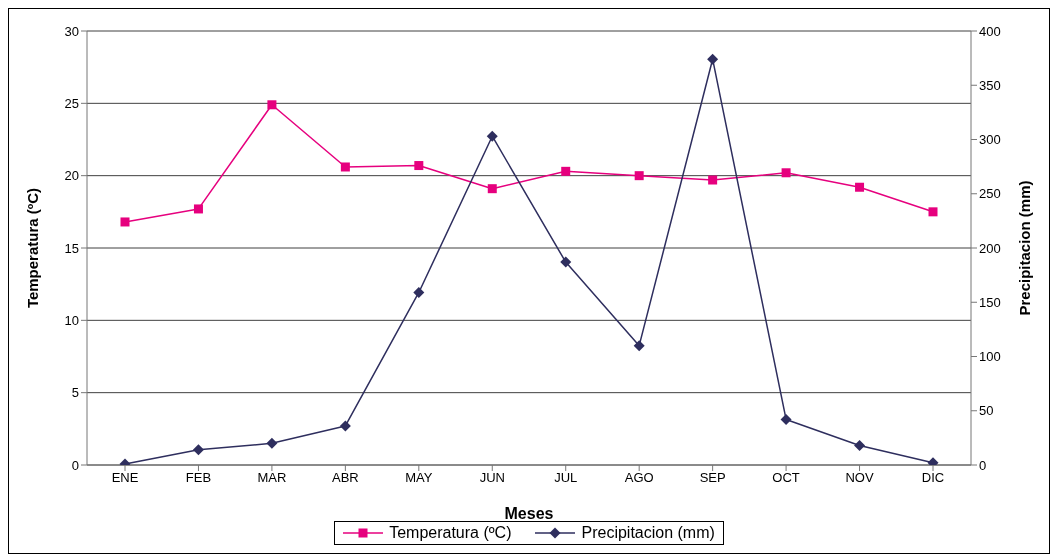 The height and width of the screenshot is (560, 1058). What do you see at coordinates (859, 478) in the screenshot?
I see `x-tick-label: NOV` at bounding box center [859, 478].